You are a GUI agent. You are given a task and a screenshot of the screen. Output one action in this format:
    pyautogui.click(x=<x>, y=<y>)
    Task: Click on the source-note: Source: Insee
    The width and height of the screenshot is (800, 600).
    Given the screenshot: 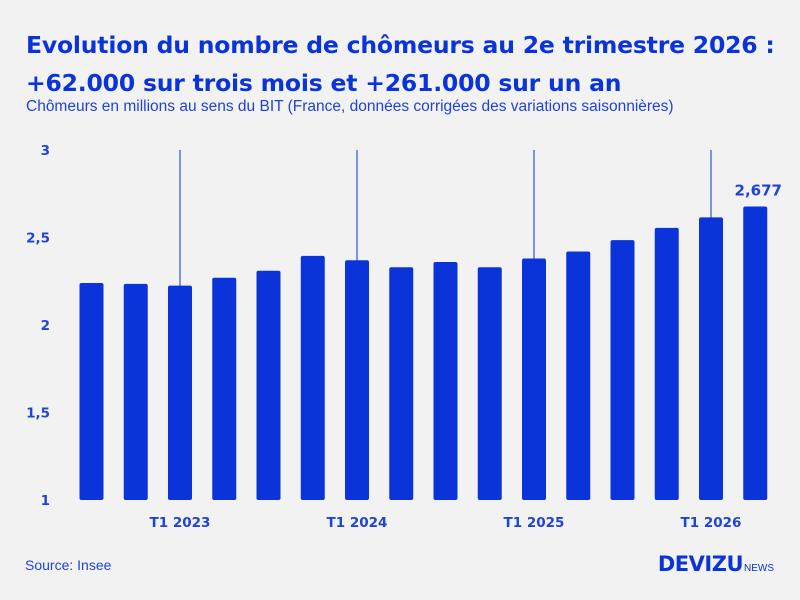 What is the action you would take?
    pyautogui.click(x=68, y=565)
    